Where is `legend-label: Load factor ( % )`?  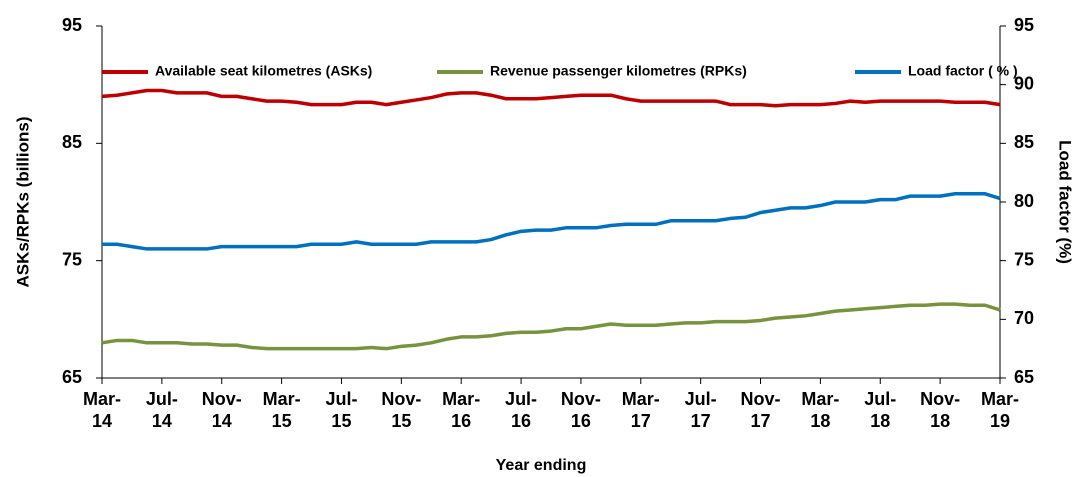
legend-label: Load factor ( % ) is located at coordinates (963, 71).